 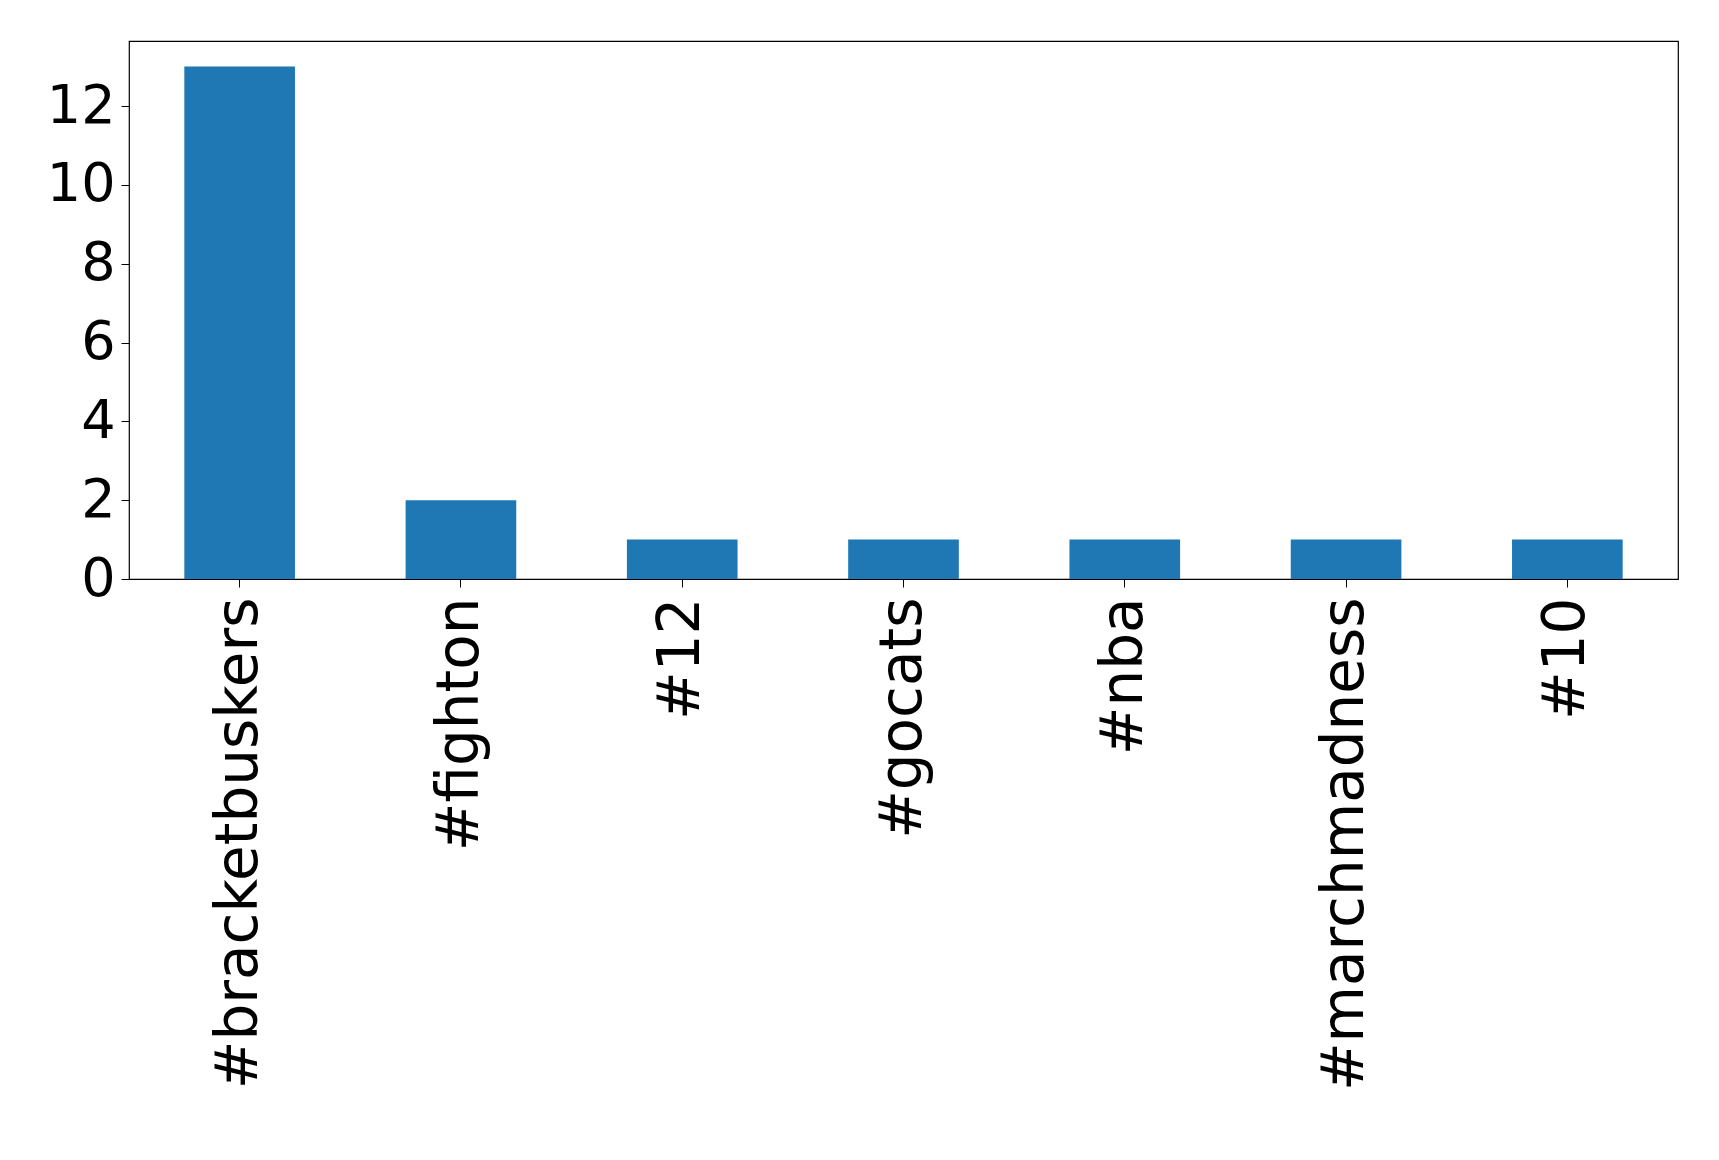 What do you see at coordinates (679, 658) in the screenshot?
I see `x-tick-label: #12` at bounding box center [679, 658].